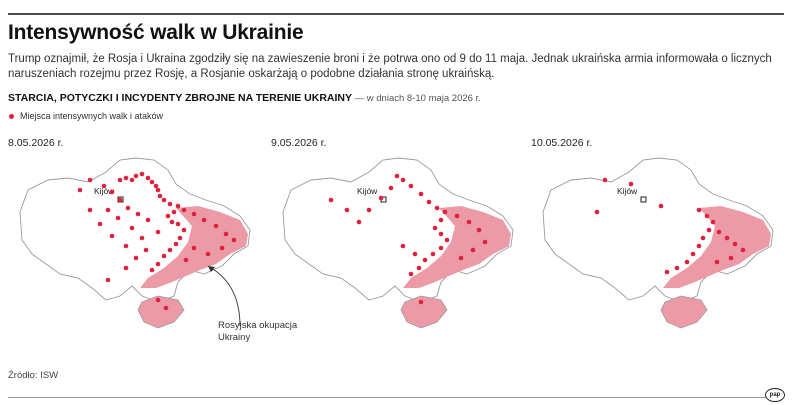 The height and width of the screenshot is (405, 792). Describe the element at coordinates (775, 395) in the screenshot. I see `pap-logo: pap` at that location.